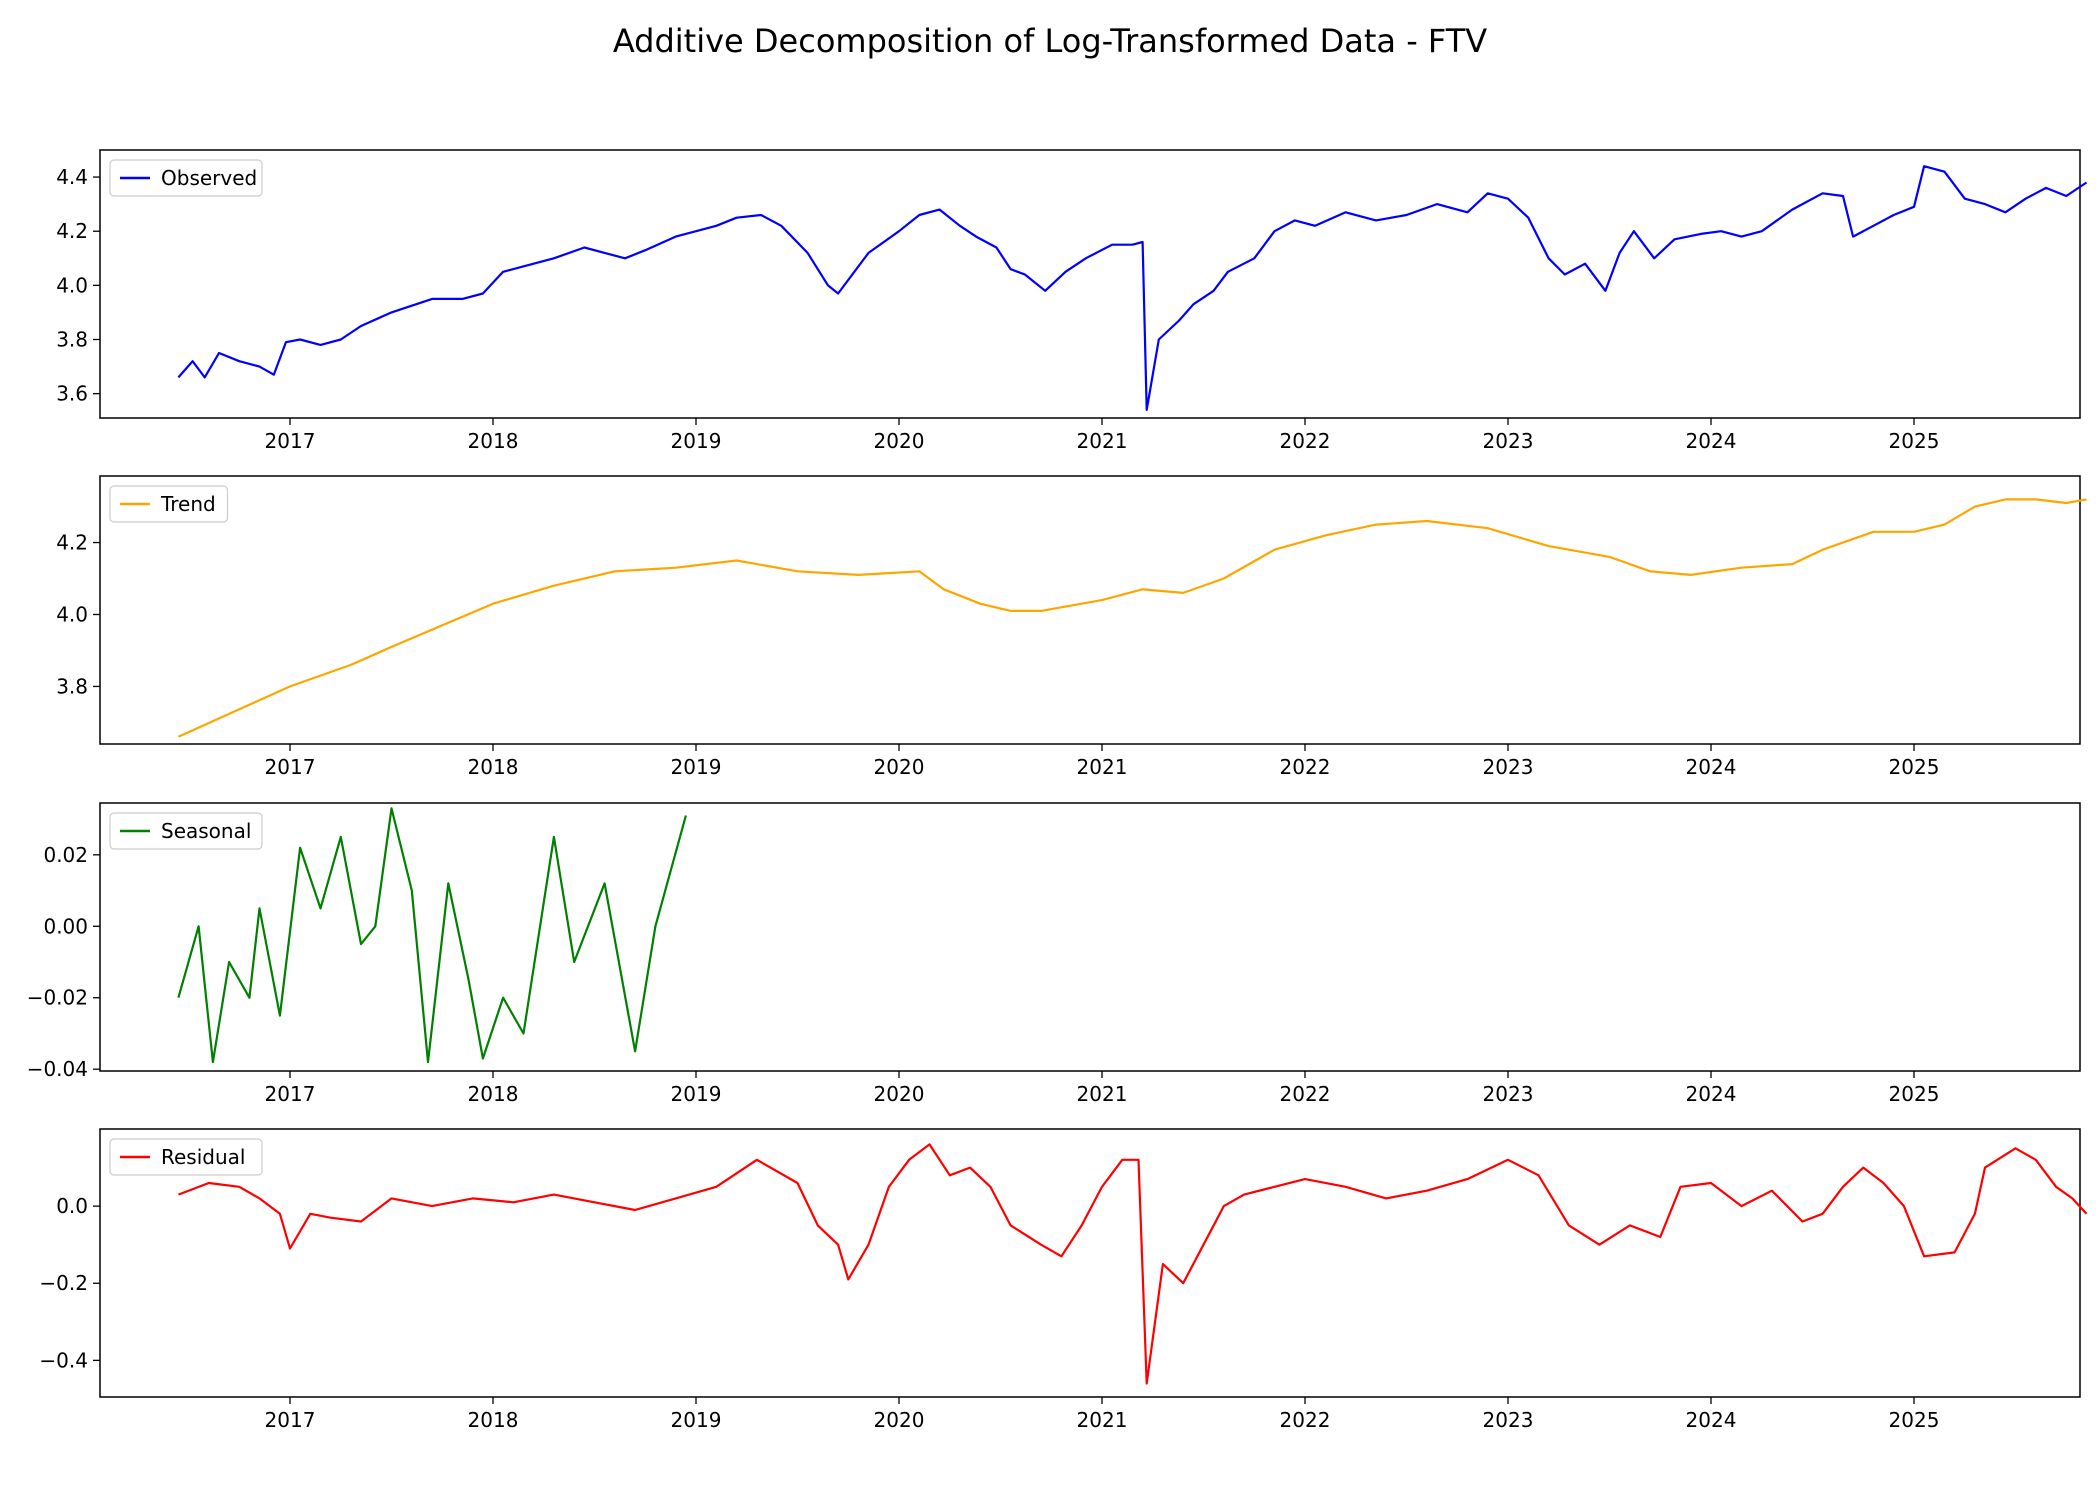 The image size is (2100, 1500). What do you see at coordinates (1133, 1264) in the screenshot?
I see `residual-series-line` at bounding box center [1133, 1264].